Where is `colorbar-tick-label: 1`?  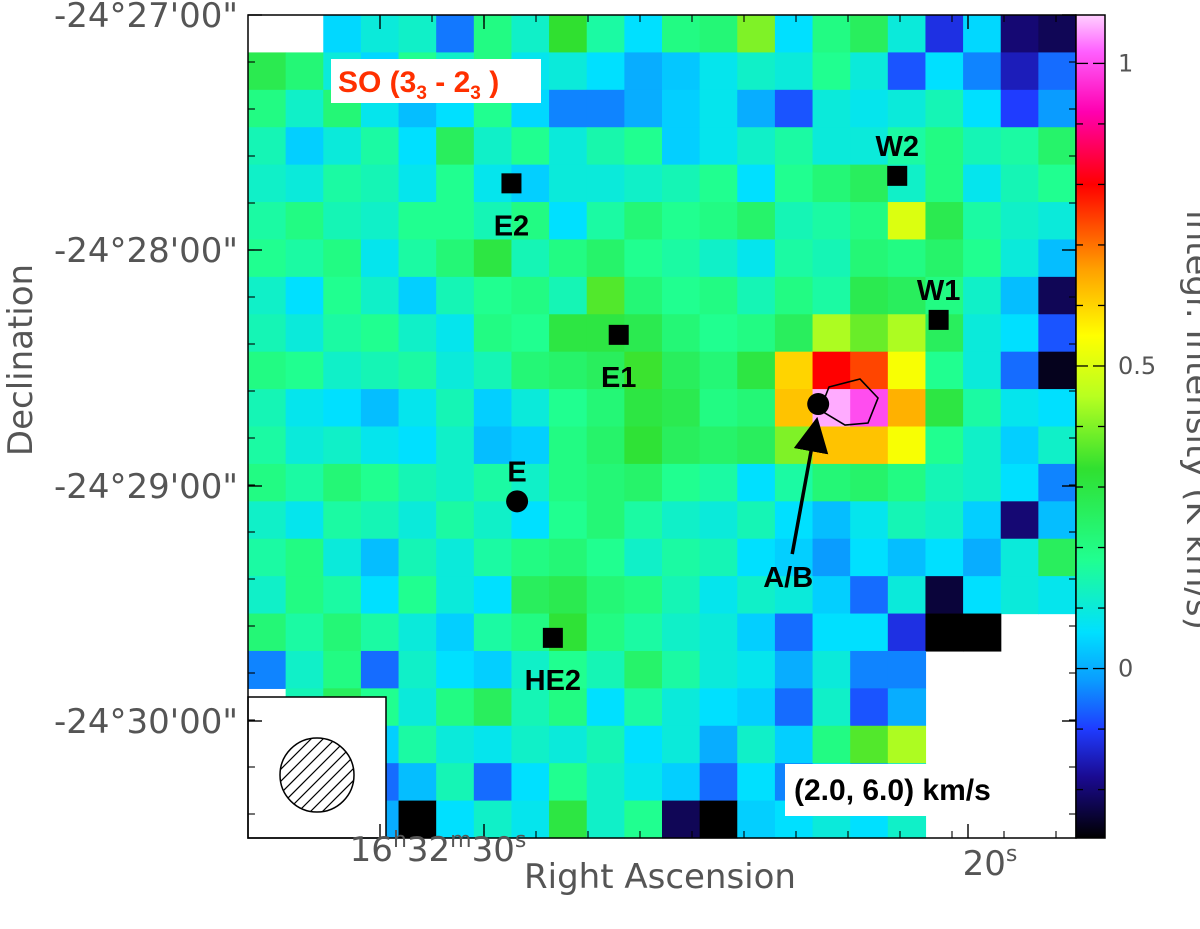
colorbar-tick-label: 1 is located at coordinates (1125, 63).